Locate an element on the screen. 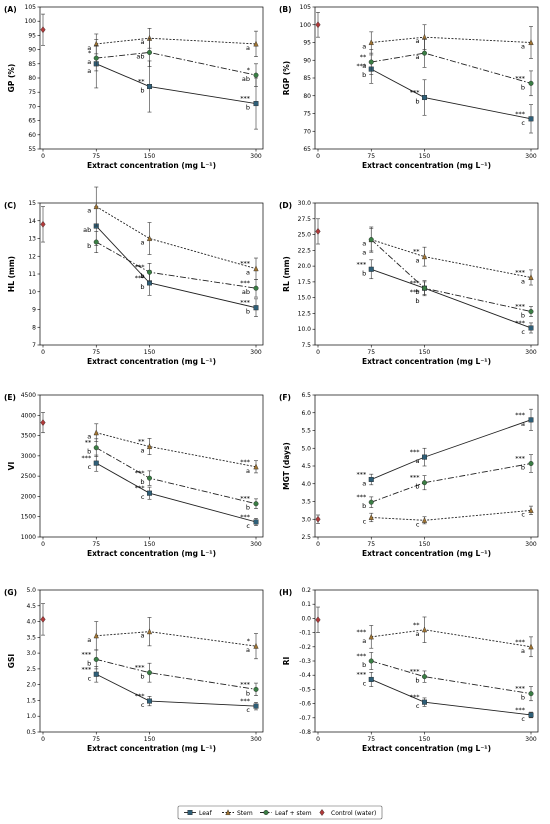  y-tick-label: 7 is located at coordinates (34, 345).